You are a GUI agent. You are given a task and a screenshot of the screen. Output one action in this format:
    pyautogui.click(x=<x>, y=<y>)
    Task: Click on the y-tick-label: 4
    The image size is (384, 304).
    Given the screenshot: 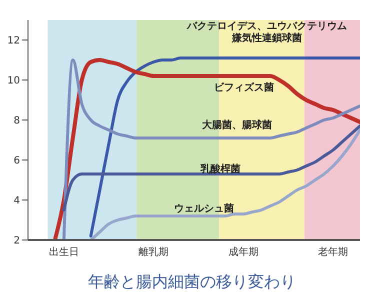 What is the action you would take?
    pyautogui.click(x=17, y=201)
    